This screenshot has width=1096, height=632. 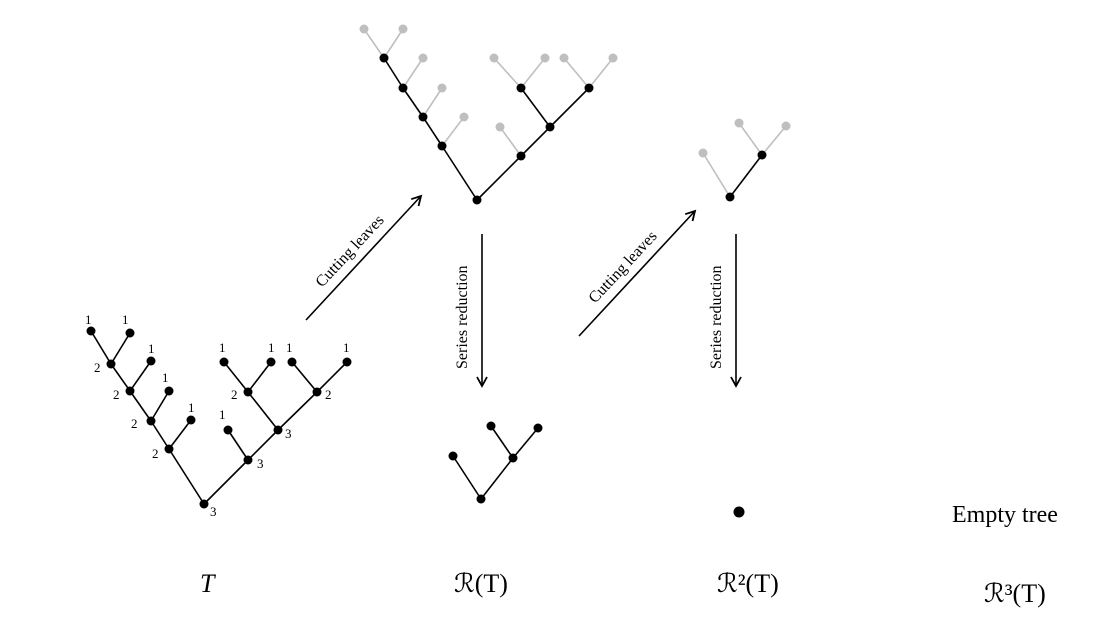 I want to click on tree-t-nodes, so click(x=219, y=417).